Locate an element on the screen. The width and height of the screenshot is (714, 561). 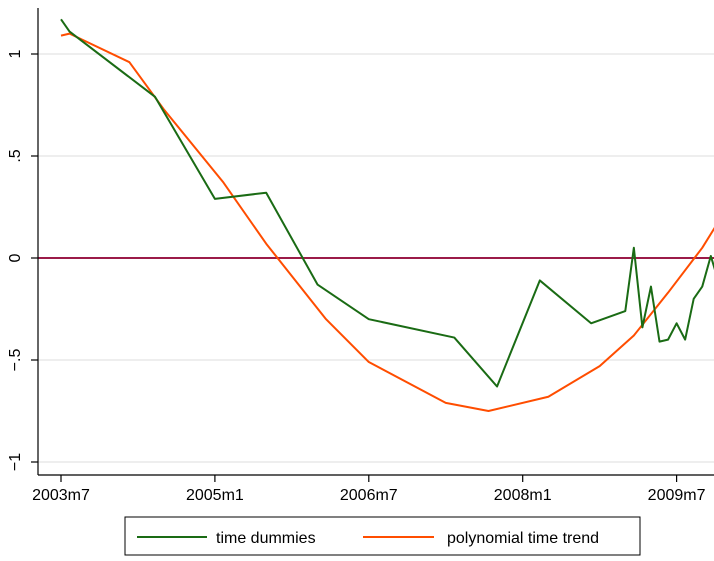
legend-label: time dummies is located at coordinates (266, 538).